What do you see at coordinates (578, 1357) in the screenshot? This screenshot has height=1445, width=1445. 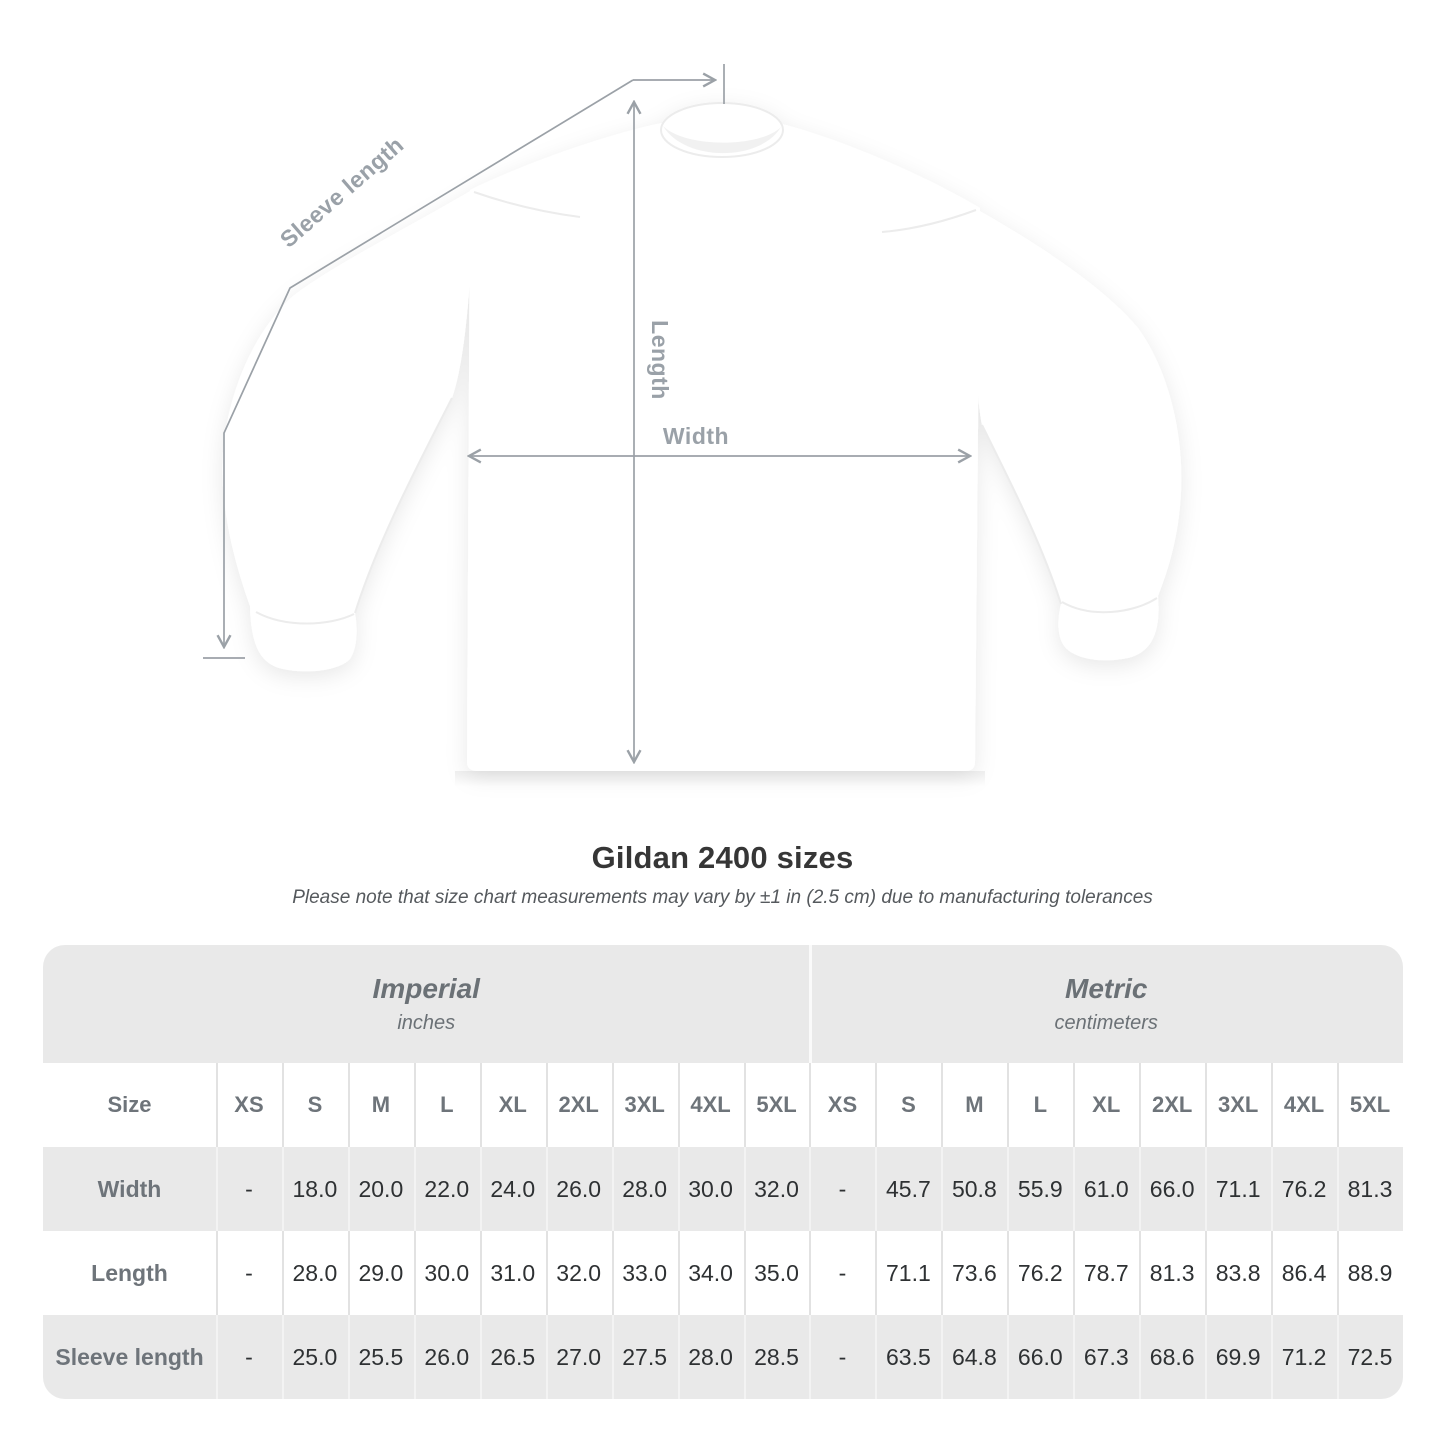 I see `value-cell-imperial: 27.0` at bounding box center [578, 1357].